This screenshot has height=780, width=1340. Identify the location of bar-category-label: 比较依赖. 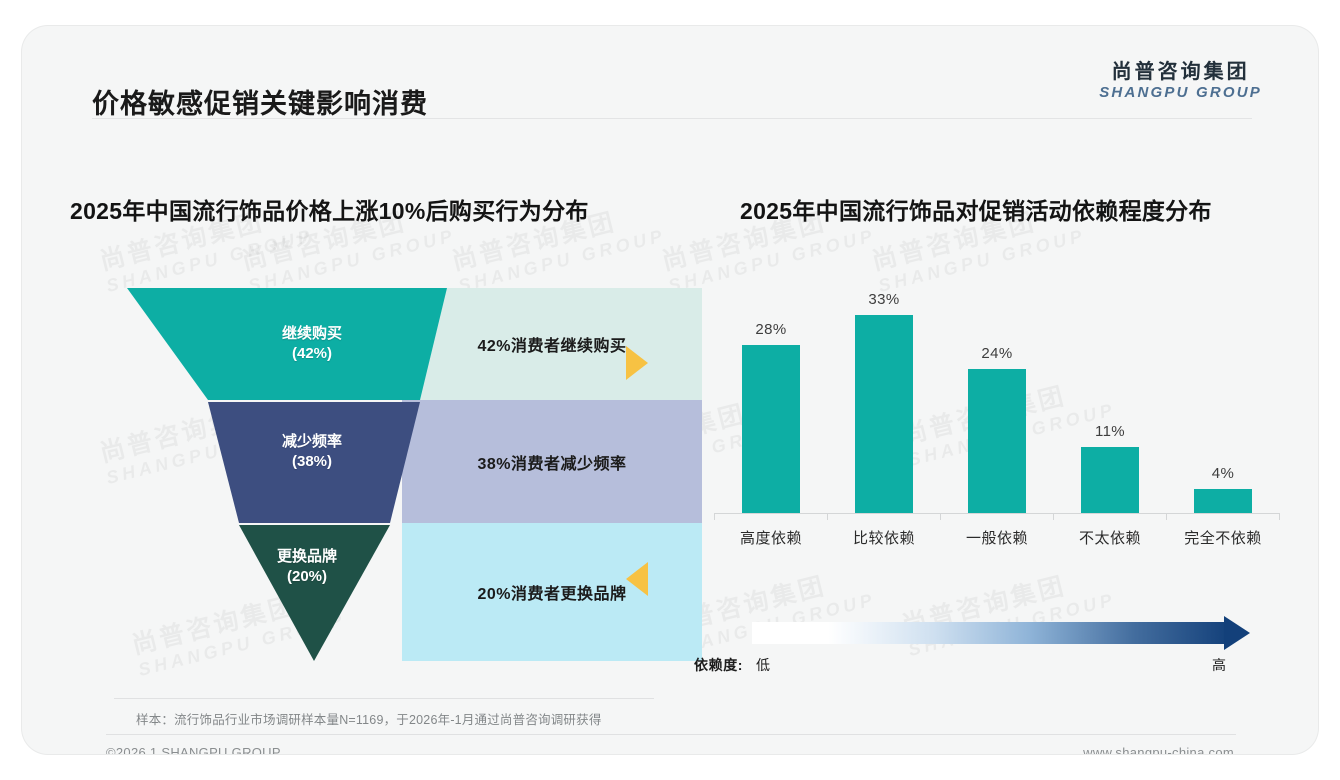
(883, 538).